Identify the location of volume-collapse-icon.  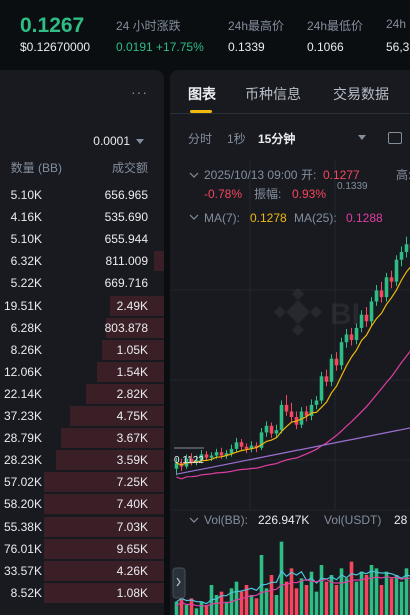
(194, 520).